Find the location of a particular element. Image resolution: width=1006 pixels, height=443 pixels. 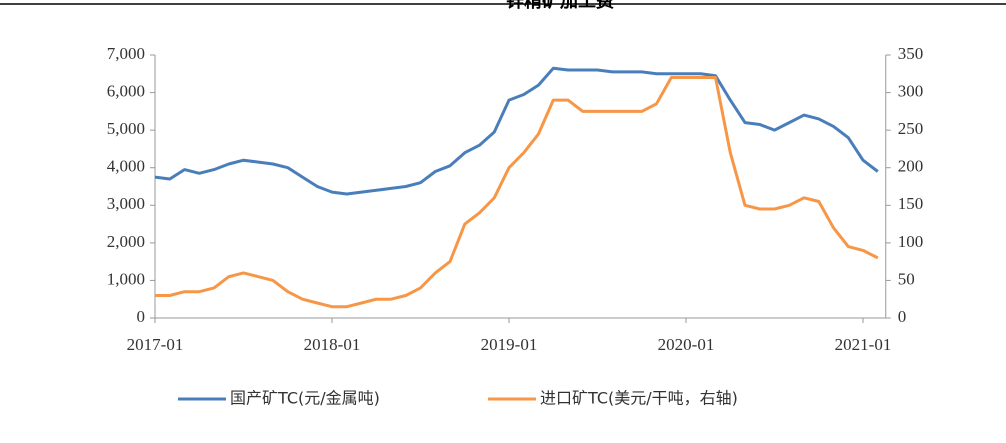

legend-label: 国产矿TC(元/金属吨) is located at coordinates (305, 398).